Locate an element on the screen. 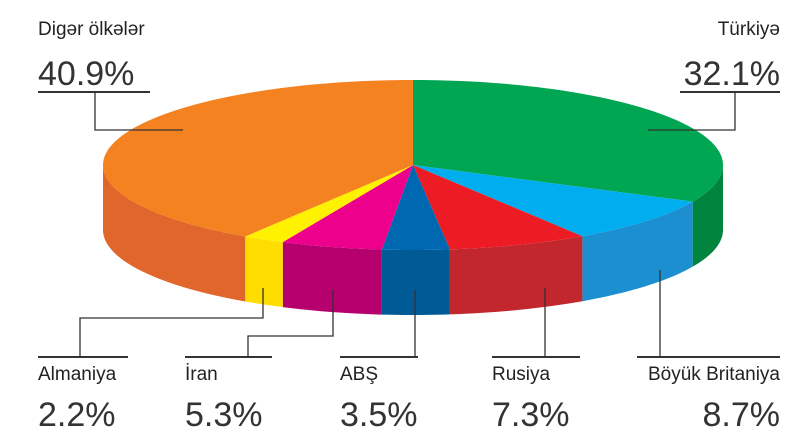 The height and width of the screenshot is (440, 793). category-label: Böyük Britaniya is located at coordinates (714, 374).